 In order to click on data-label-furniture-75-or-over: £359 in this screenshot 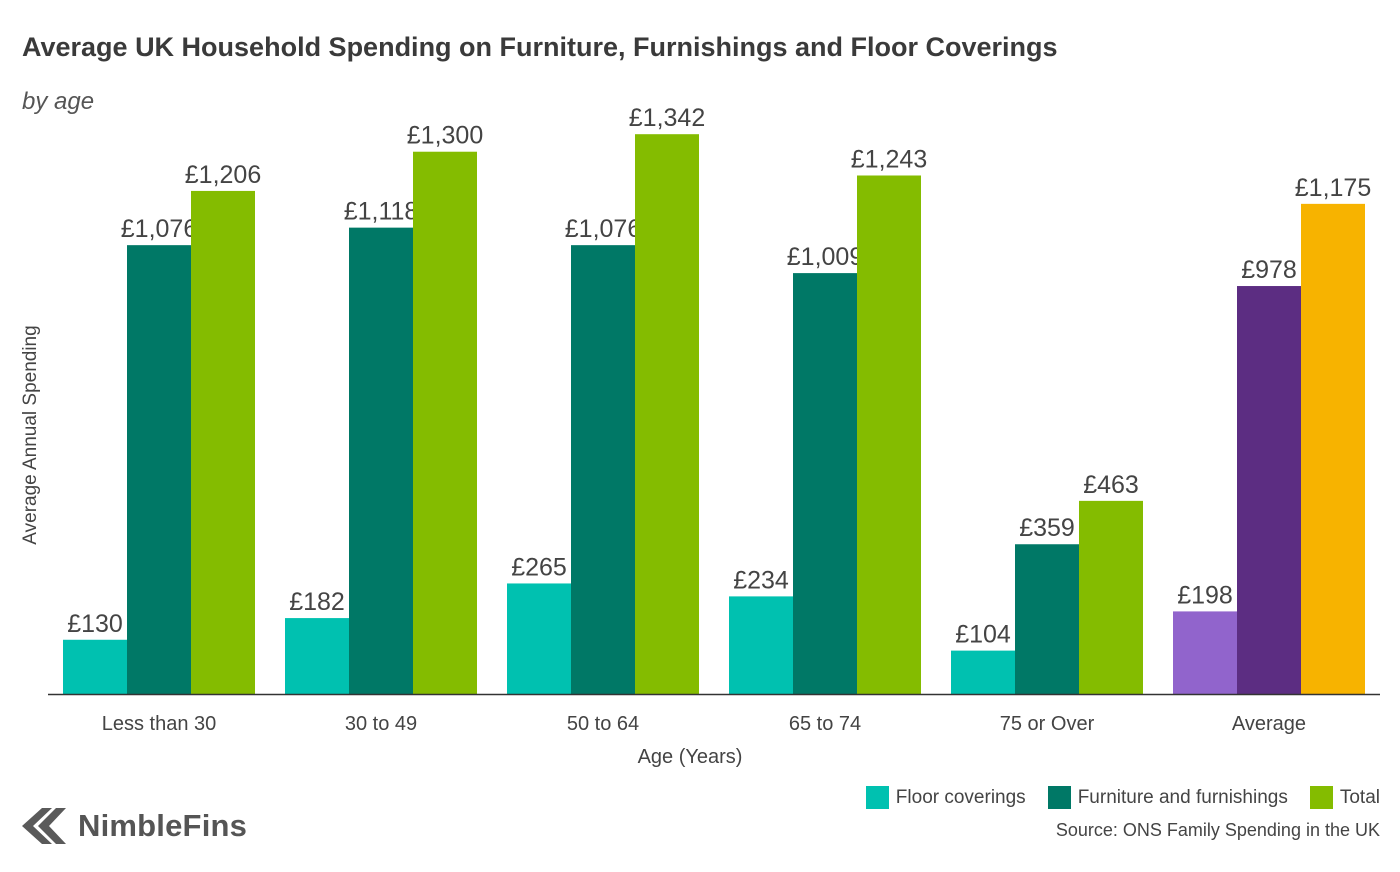, I will do `click(1047, 528)`.